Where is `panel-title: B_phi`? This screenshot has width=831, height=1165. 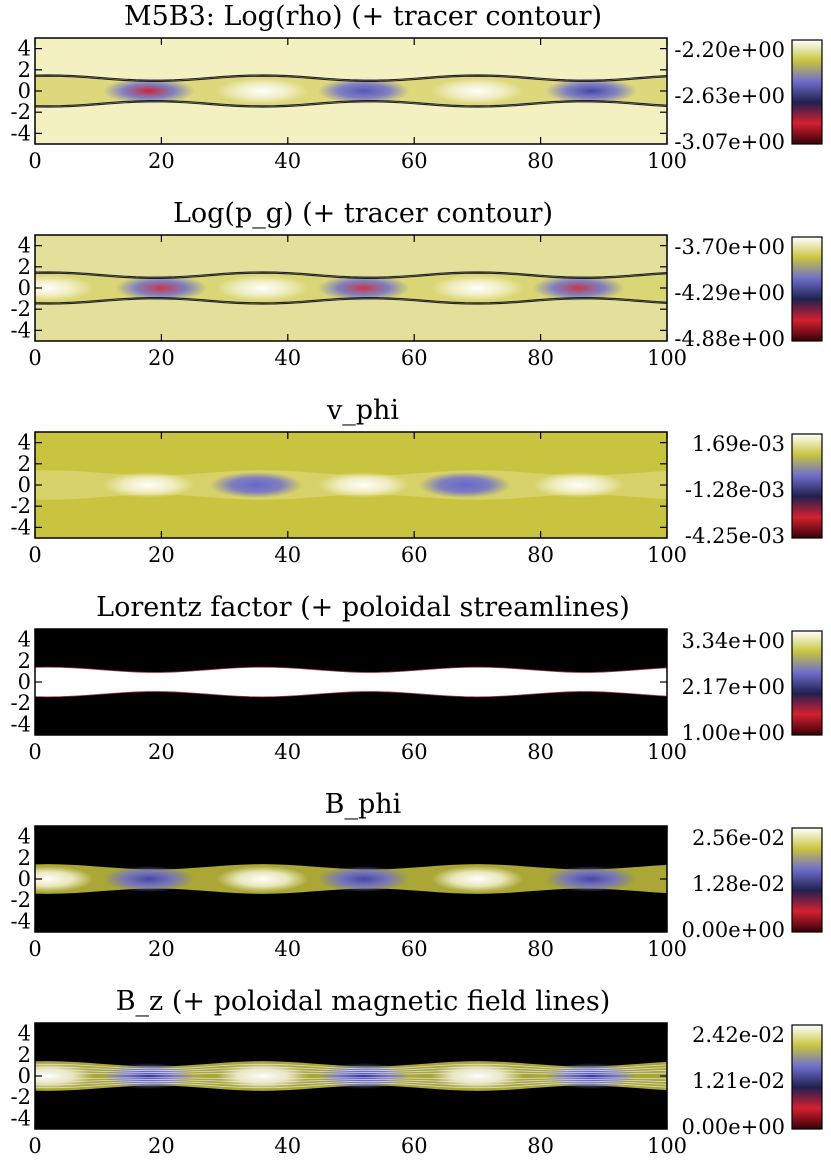 panel-title: B_phi is located at coordinates (363, 804).